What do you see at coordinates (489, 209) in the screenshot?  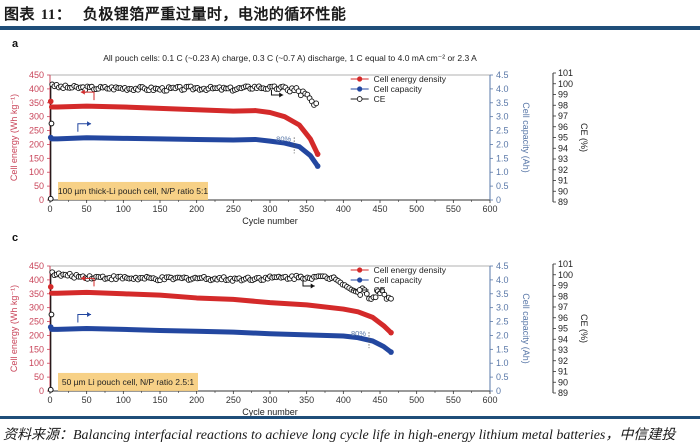 I see `panel-a-x-tick-label: 600` at bounding box center [489, 209].